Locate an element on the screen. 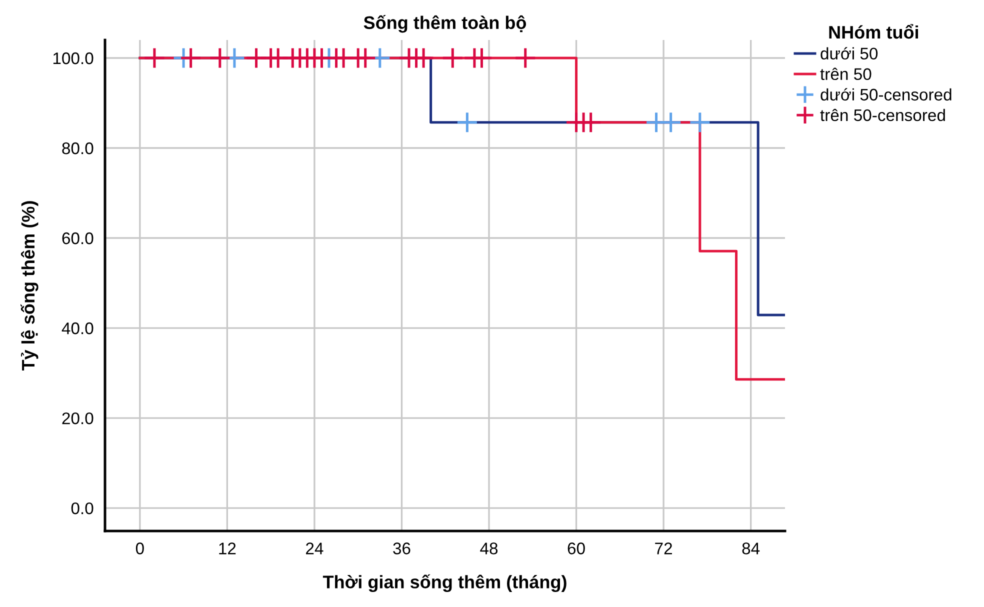 The width and height of the screenshot is (984, 607). legend-title: NHóm tuổi is located at coordinates (873, 31).